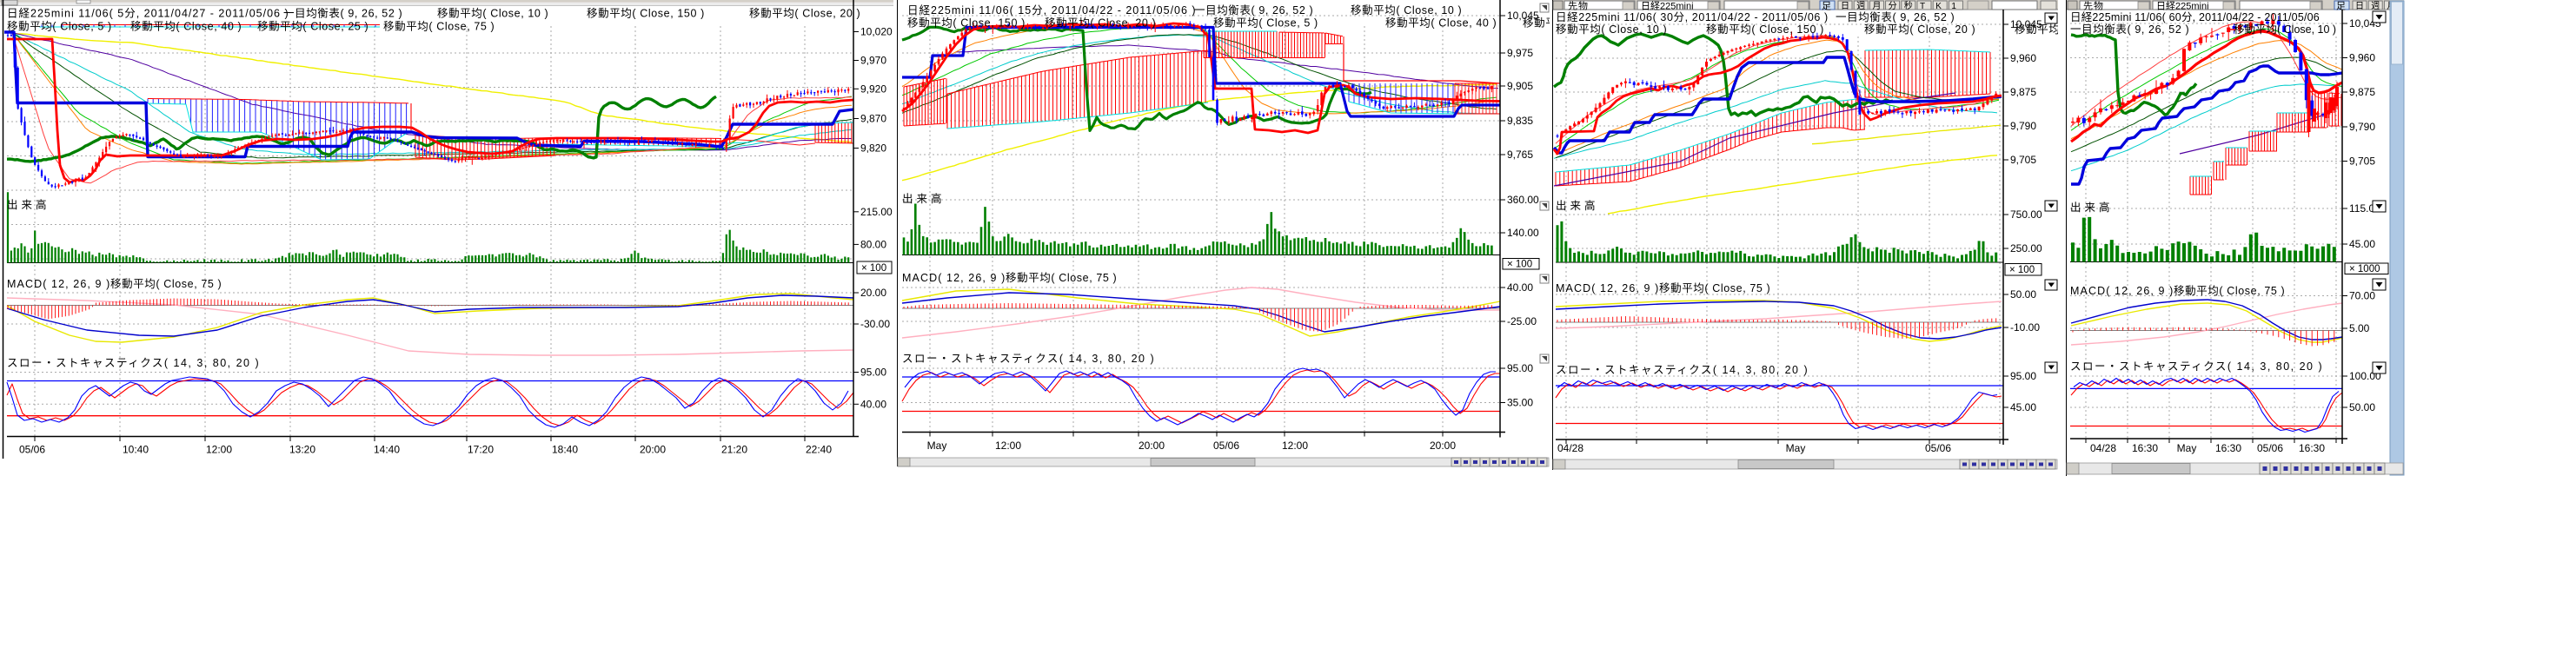 This screenshot has width=2576, height=661. Describe the element at coordinates (1520, 121) in the screenshot. I see `svg-text: 9,835` at that location.